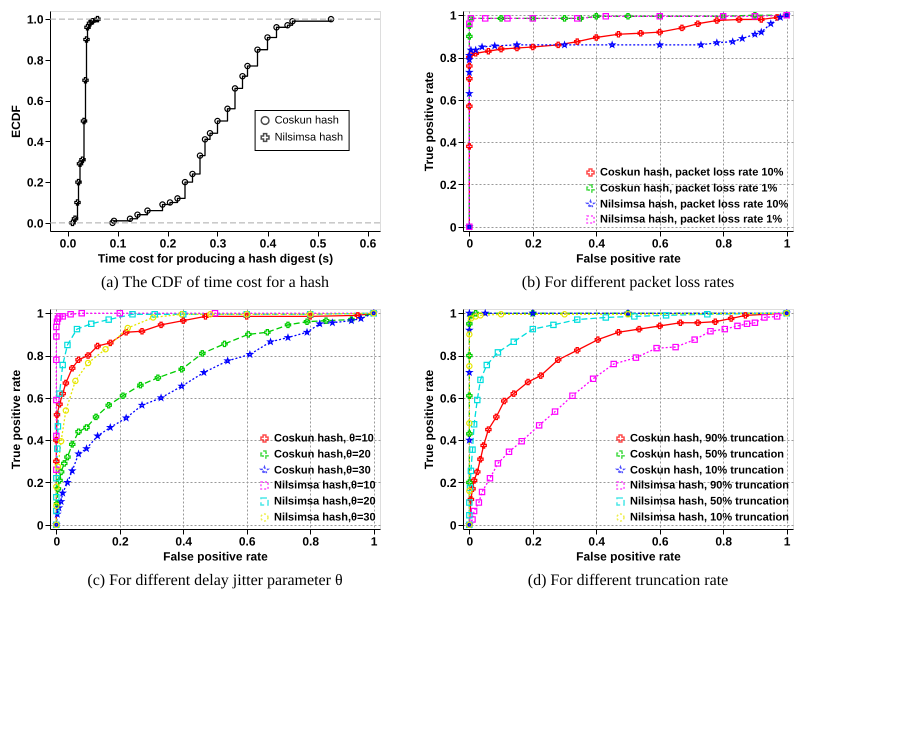  What do you see at coordinates (309, 138) in the screenshot?
I see `legend-label: Nilsimsa hash` at bounding box center [309, 138].